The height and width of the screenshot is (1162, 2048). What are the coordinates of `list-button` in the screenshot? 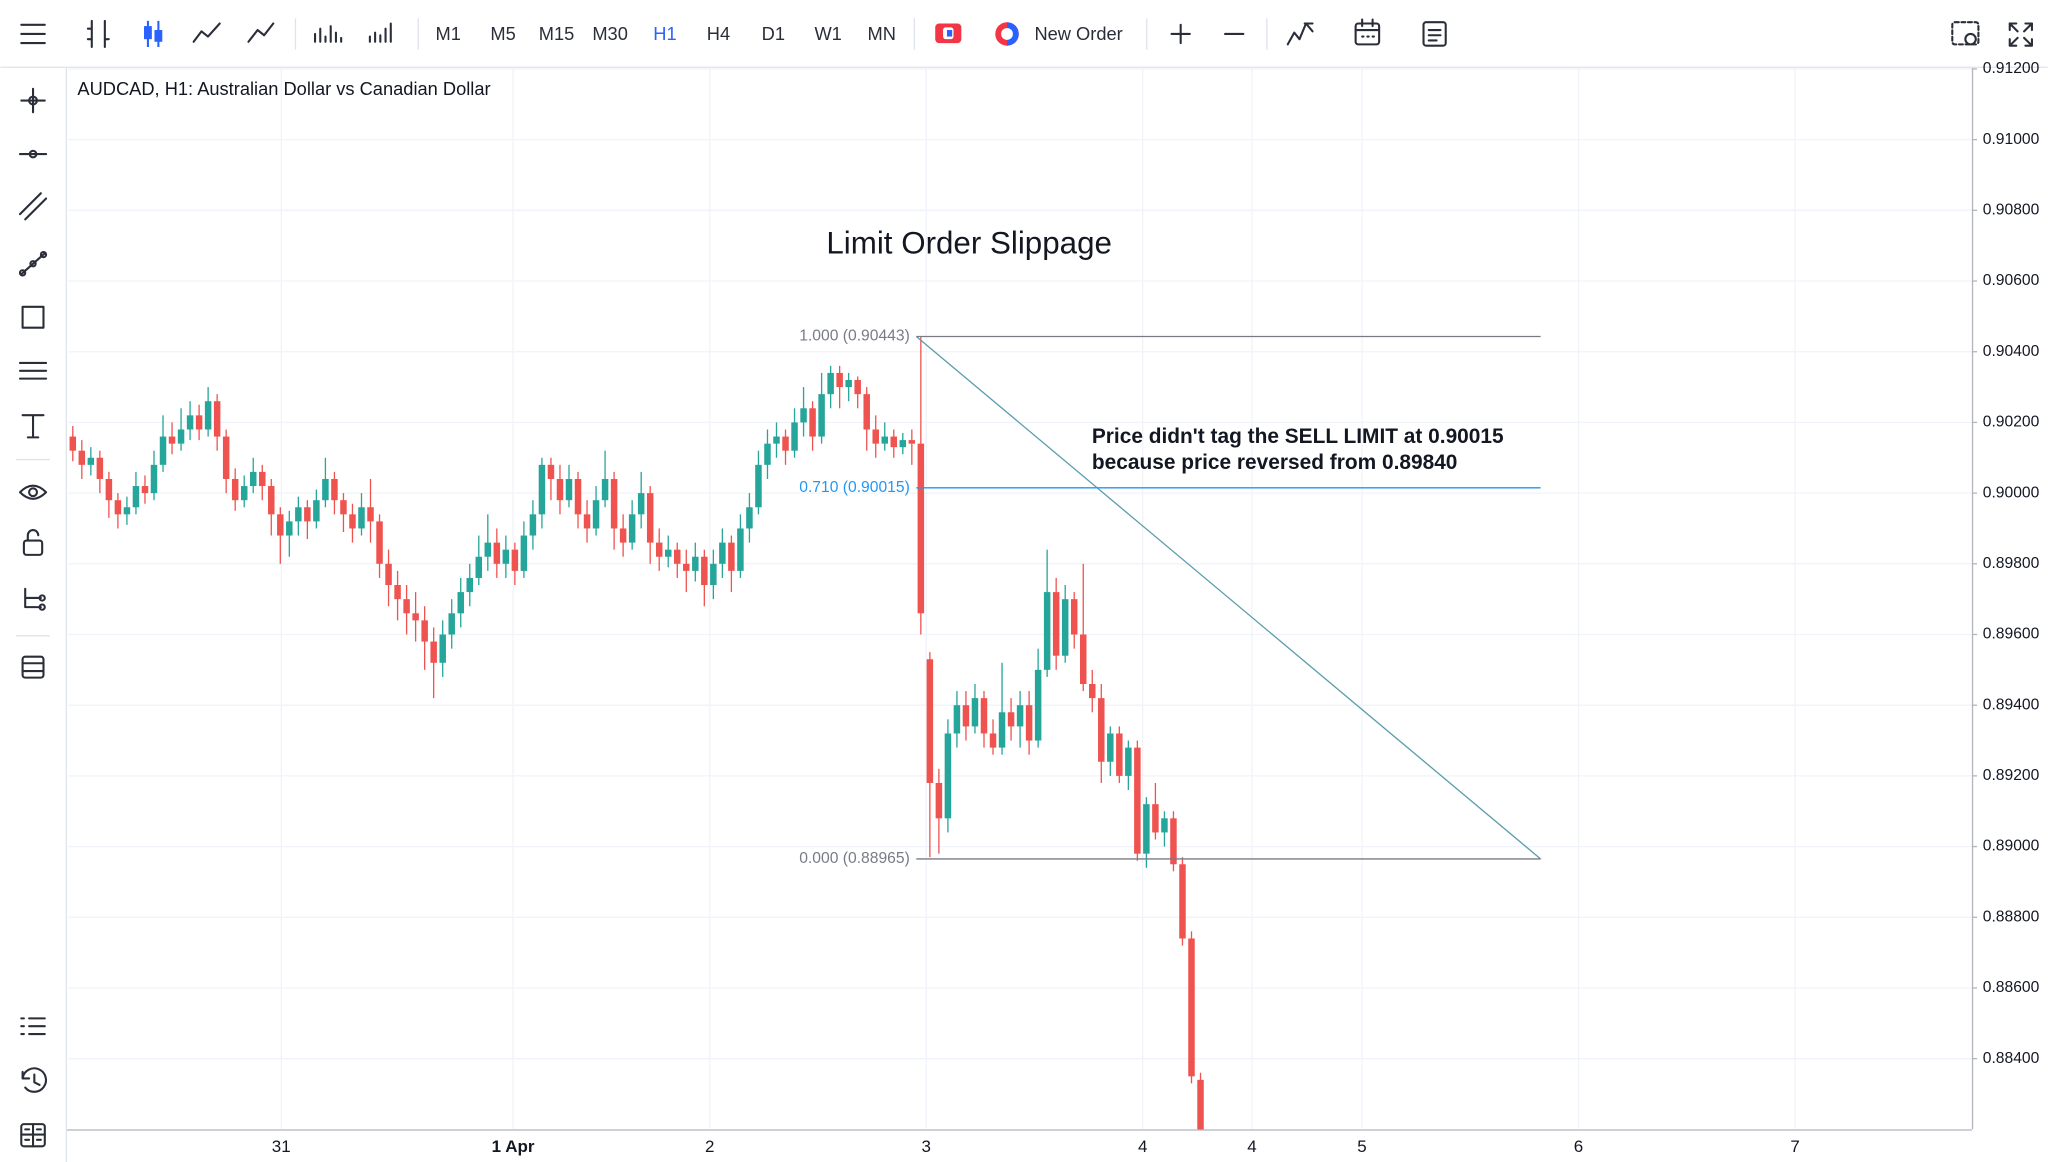 It's located at (33, 1026).